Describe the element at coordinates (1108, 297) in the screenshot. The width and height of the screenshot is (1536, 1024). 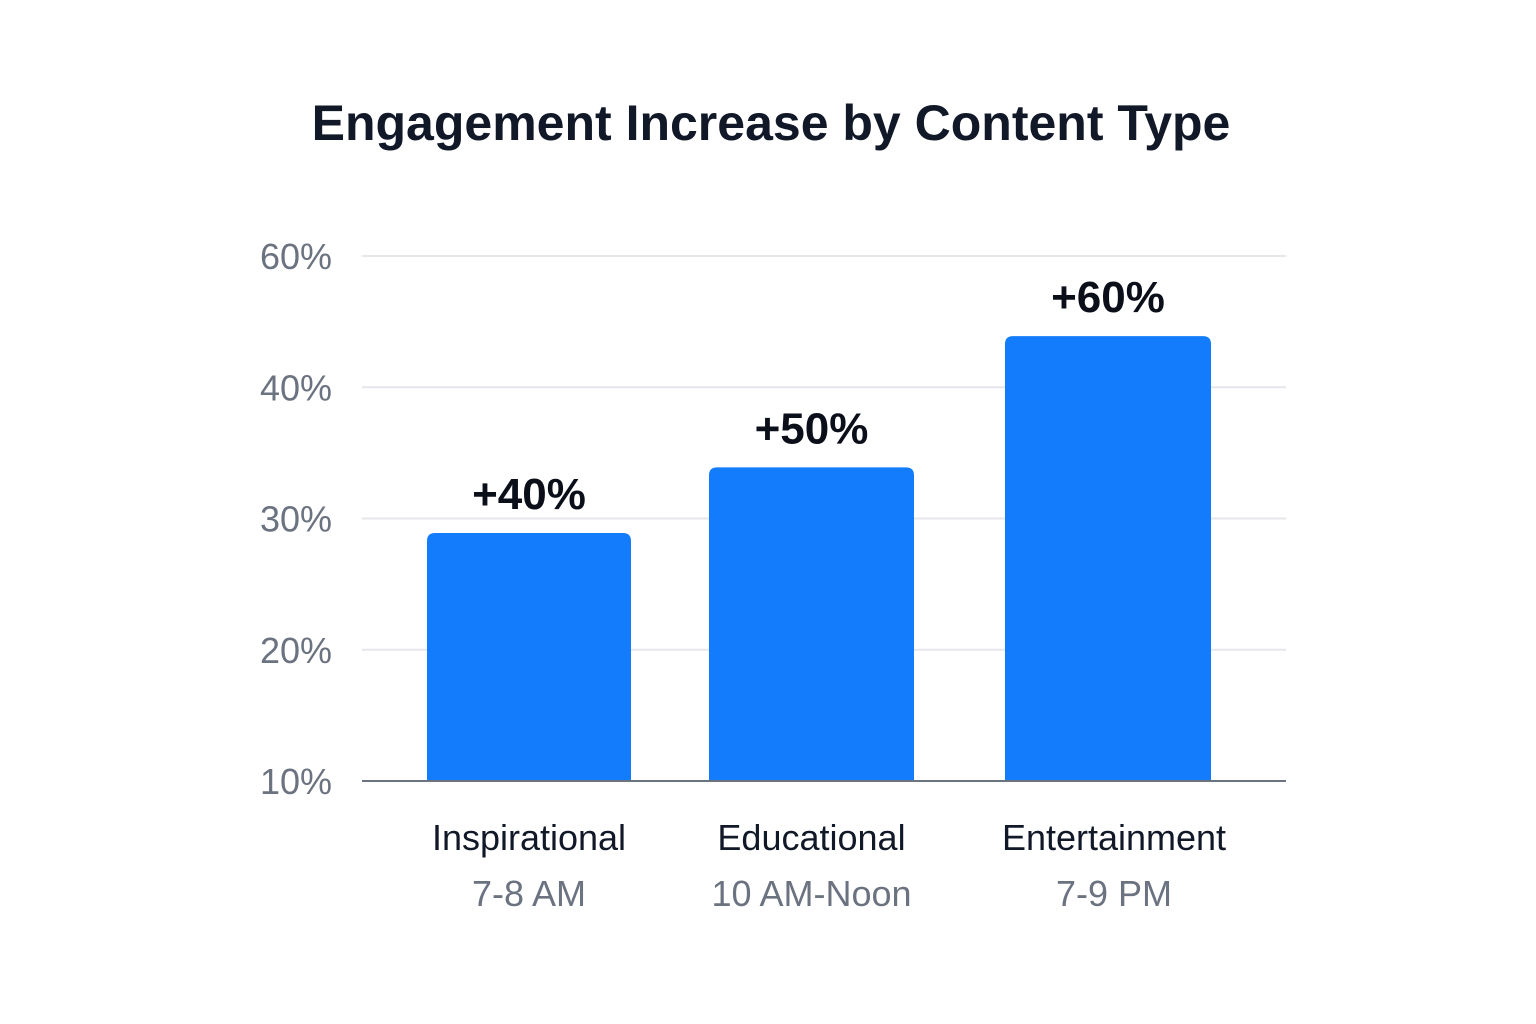
I see `data-label: +60%` at that location.